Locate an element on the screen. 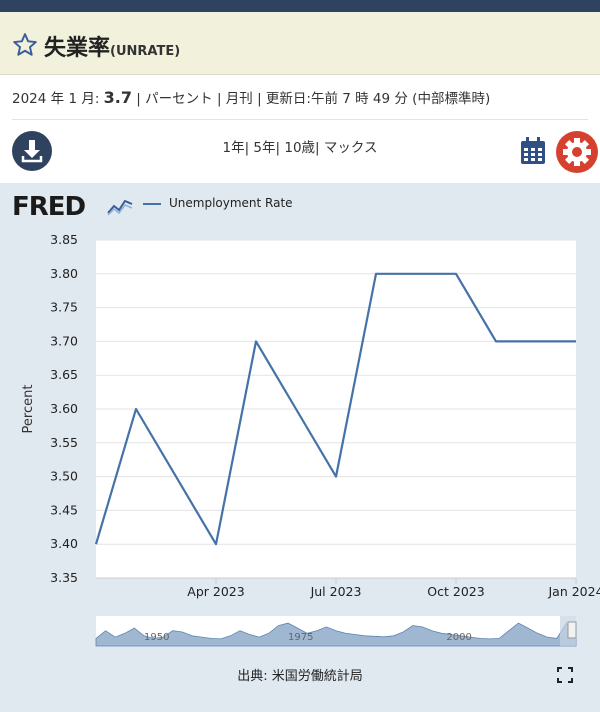 This screenshot has width=600, height=712. calendar-icon is located at coordinates (533, 151).